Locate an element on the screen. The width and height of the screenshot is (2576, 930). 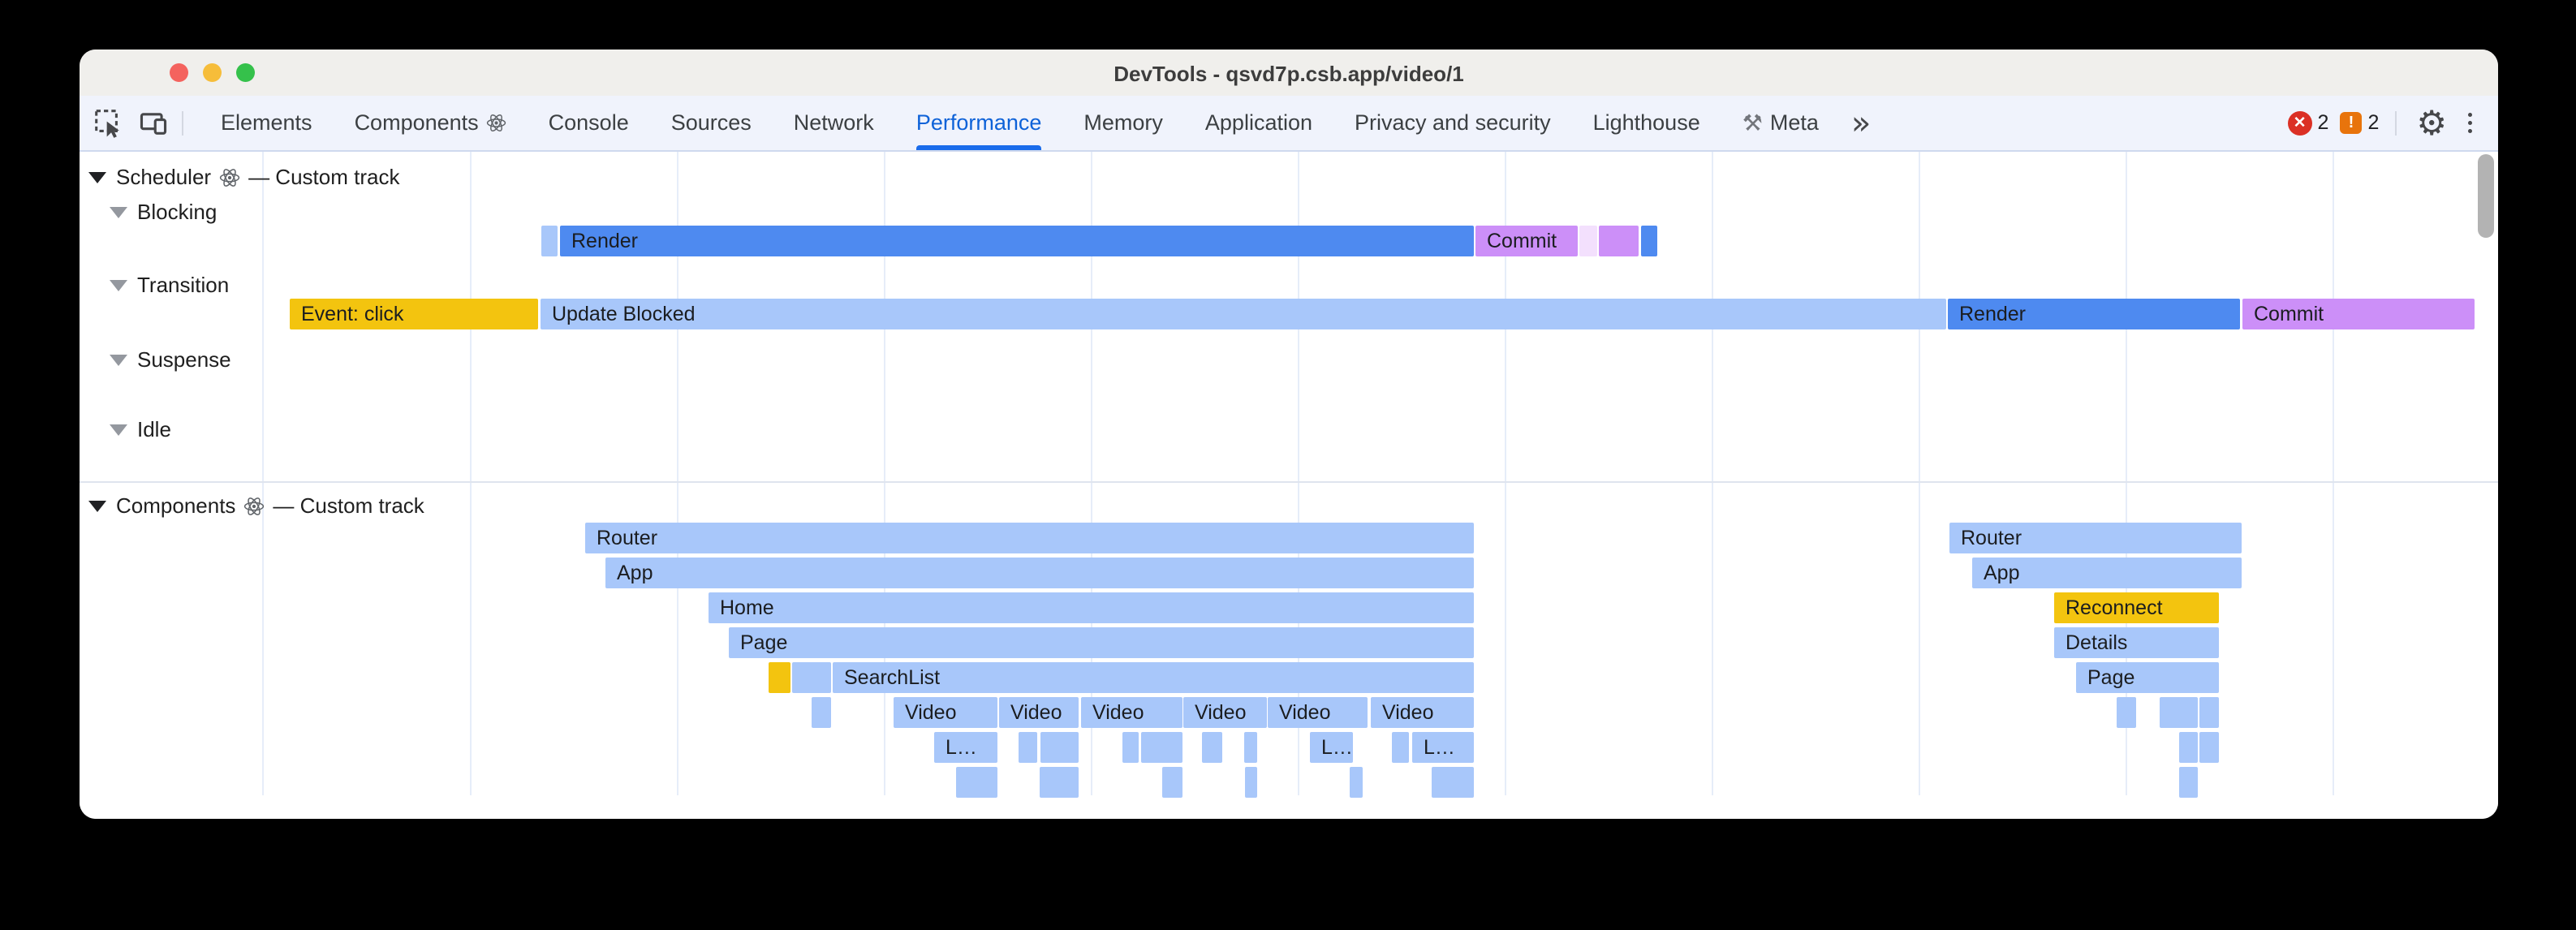
settings-gear-icon: ⚙ is located at coordinates (2432, 122).